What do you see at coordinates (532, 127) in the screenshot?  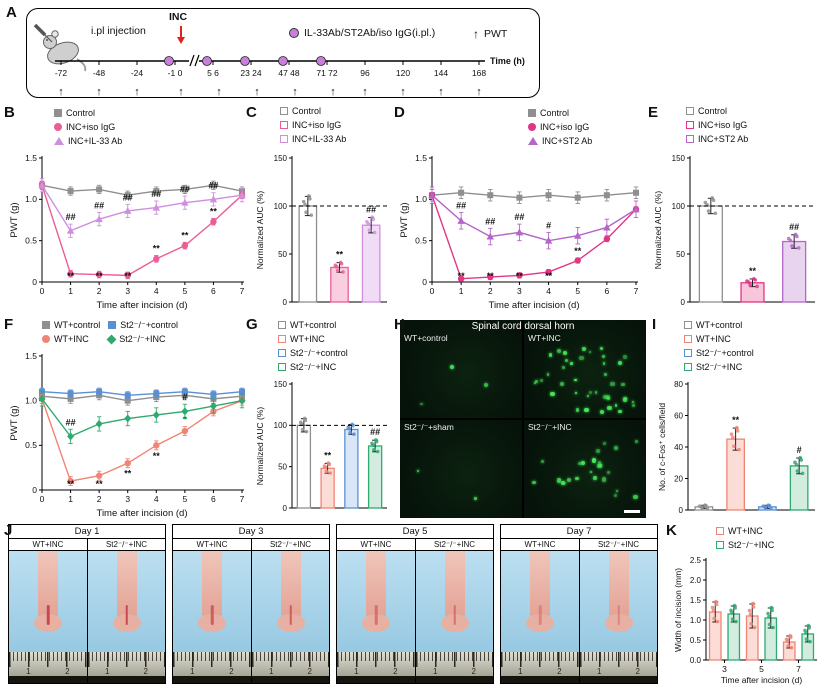 I see `circle-marker-icon` at bounding box center [532, 127].